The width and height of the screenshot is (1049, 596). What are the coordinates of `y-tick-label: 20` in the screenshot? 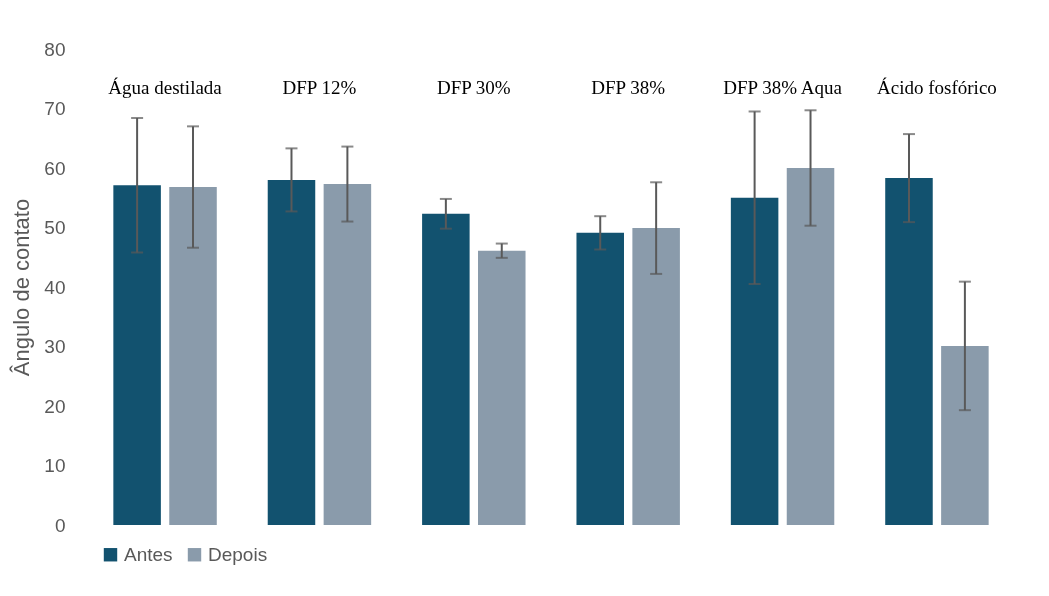 It's located at (55, 406).